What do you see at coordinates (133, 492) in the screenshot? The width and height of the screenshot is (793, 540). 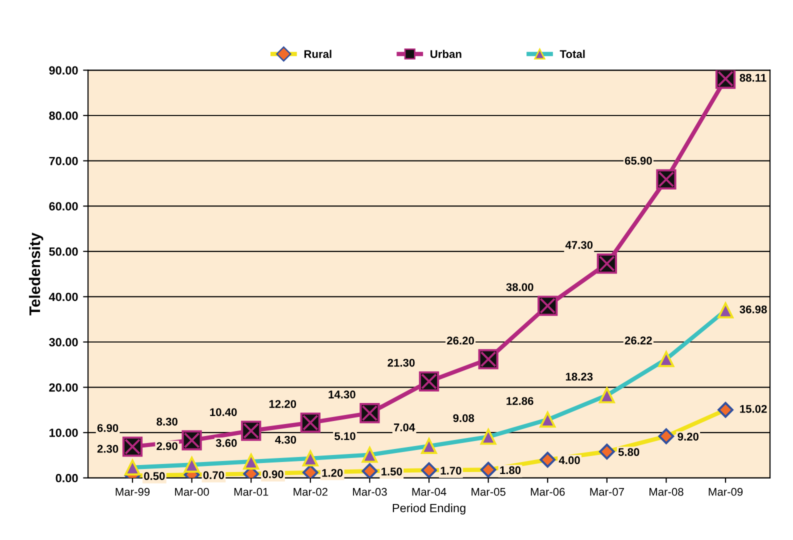 I see `x-tick-label: Mar-99` at bounding box center [133, 492].